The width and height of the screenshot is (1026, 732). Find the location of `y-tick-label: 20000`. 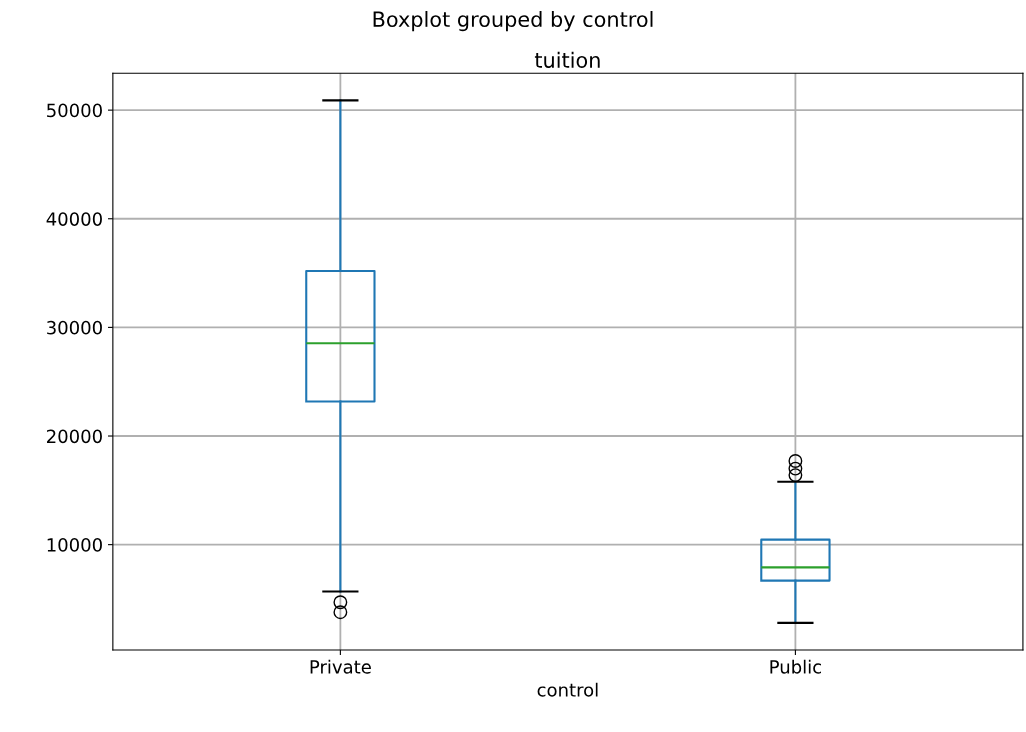

y-tick-label: 20000 is located at coordinates (74, 436).